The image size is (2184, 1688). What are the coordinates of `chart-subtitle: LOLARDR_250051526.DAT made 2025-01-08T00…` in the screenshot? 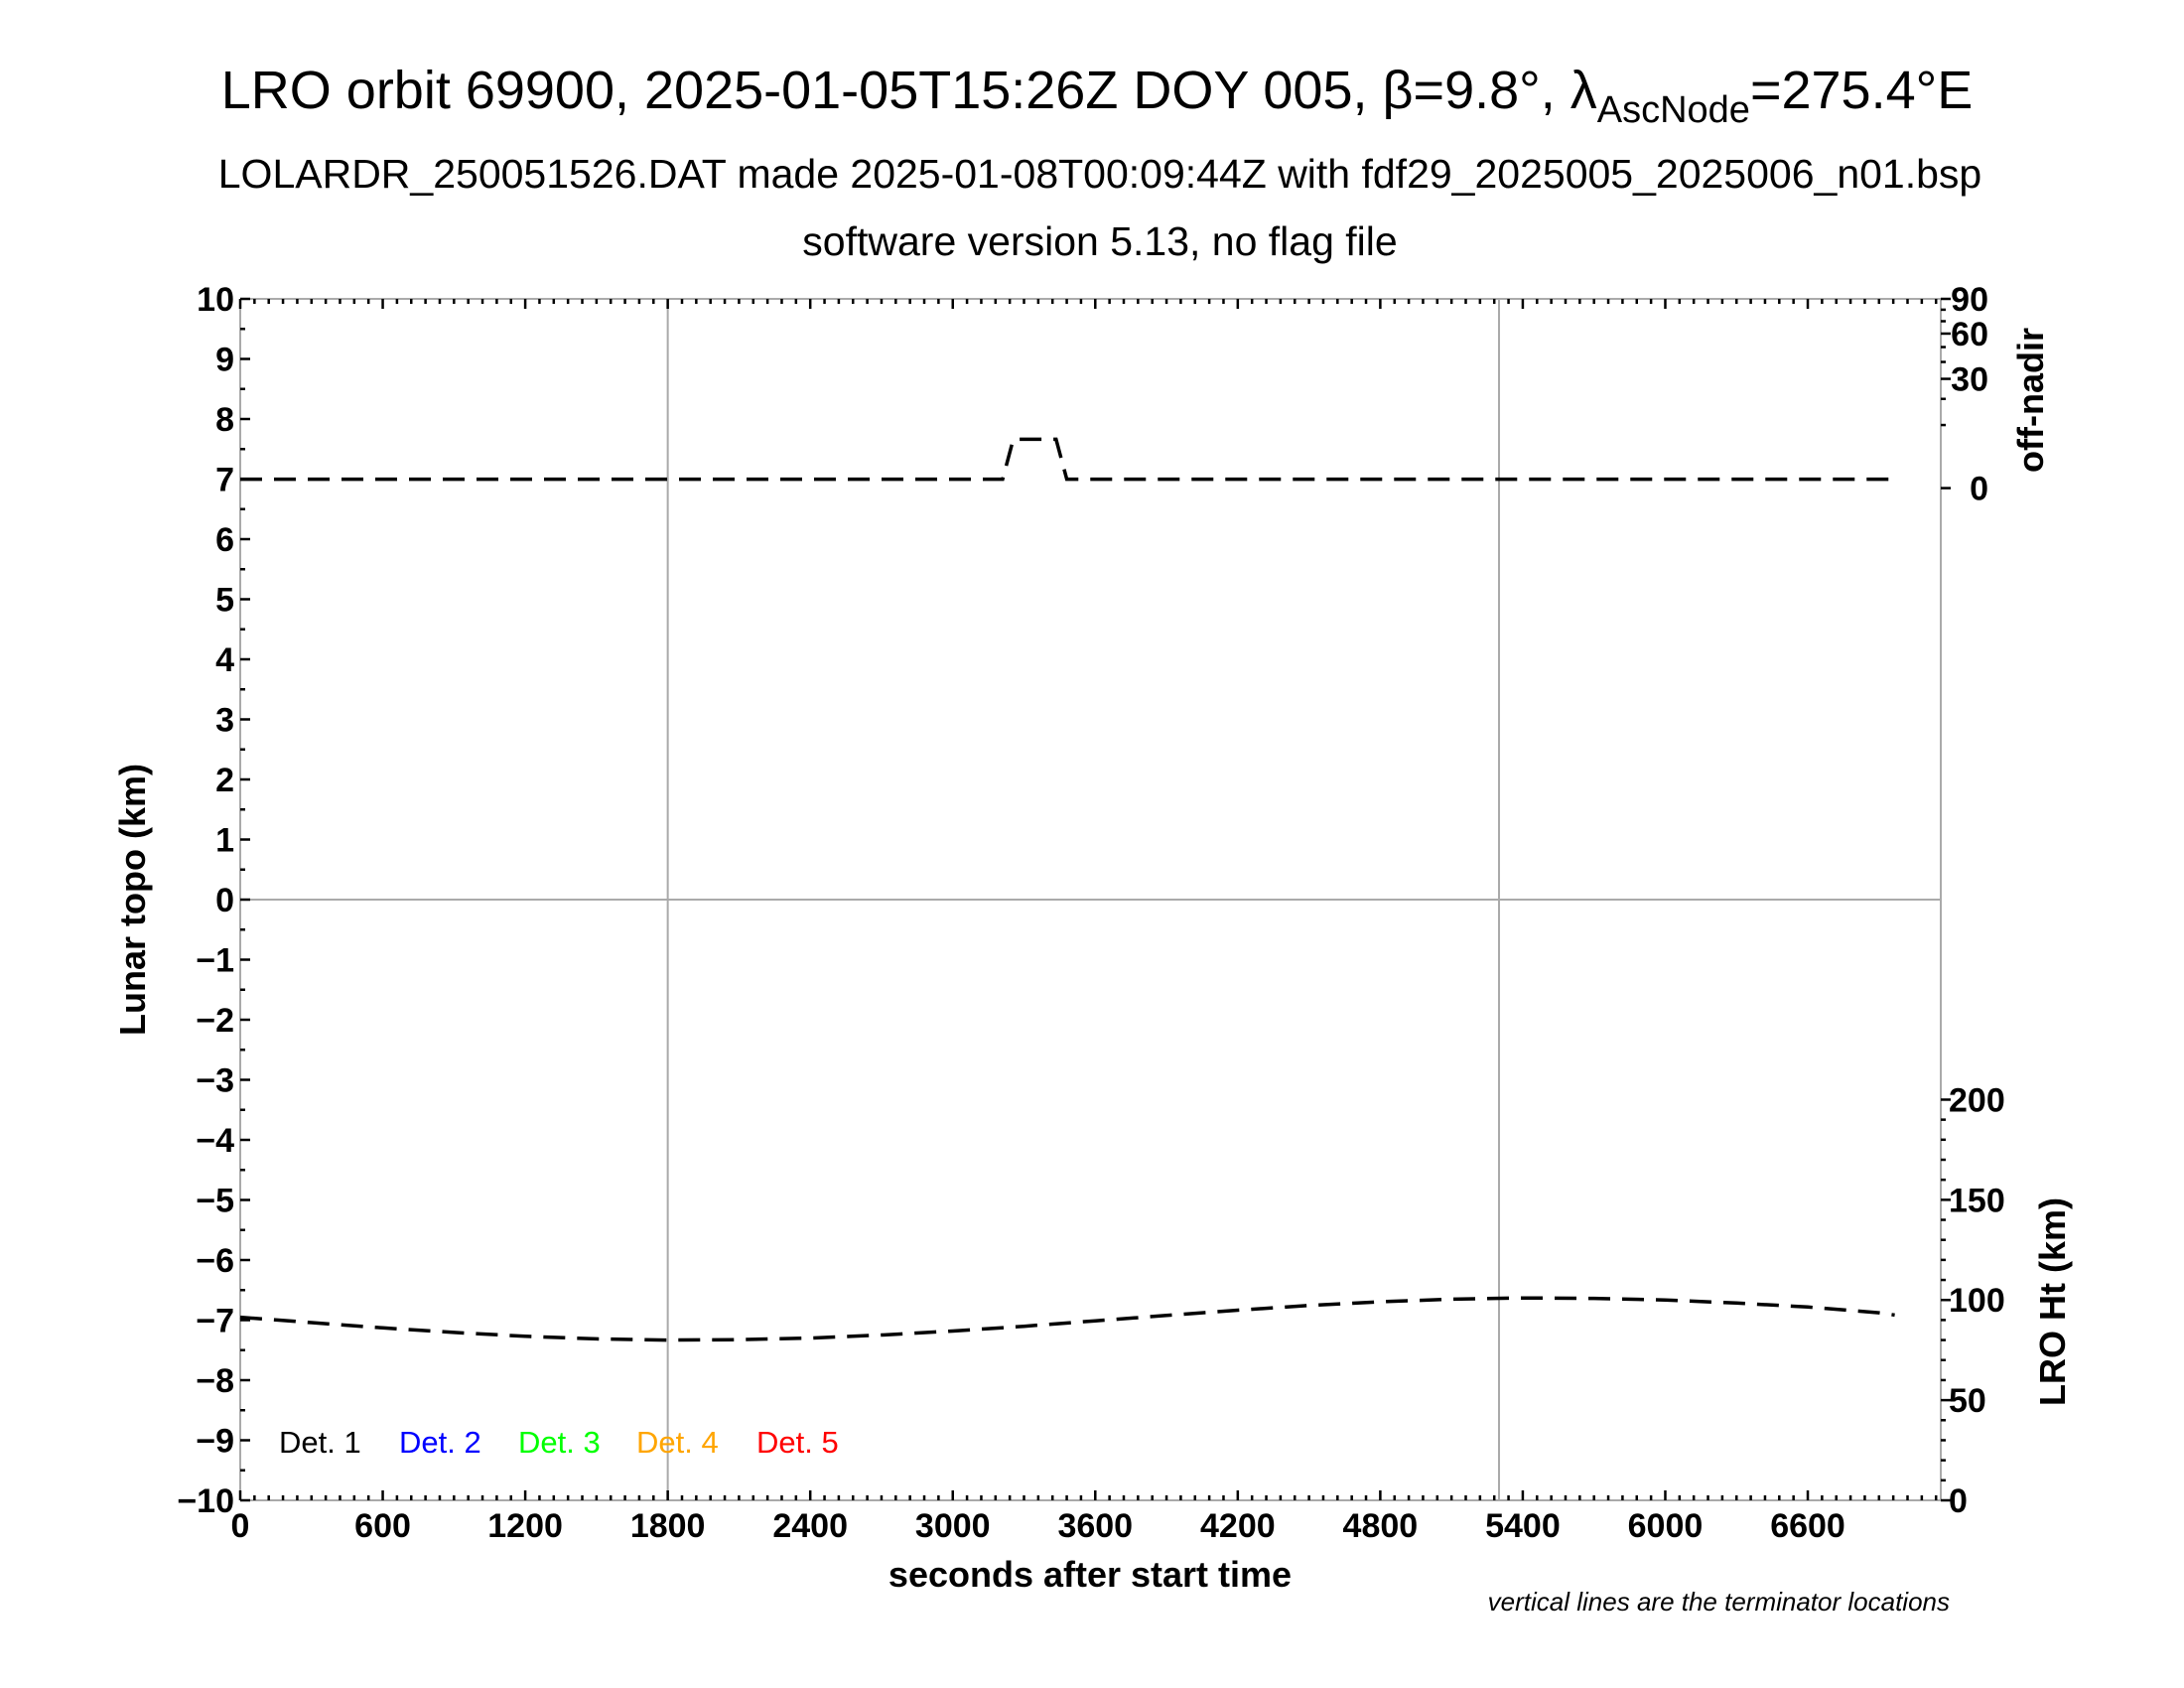 It's located at (1099, 174).